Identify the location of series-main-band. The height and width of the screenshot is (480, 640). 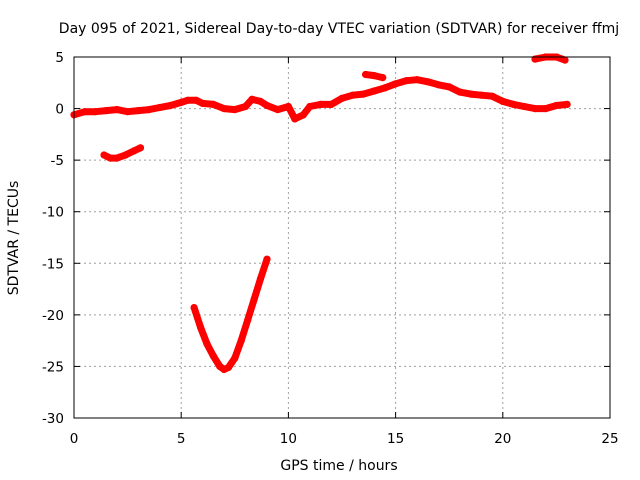
(320, 99).